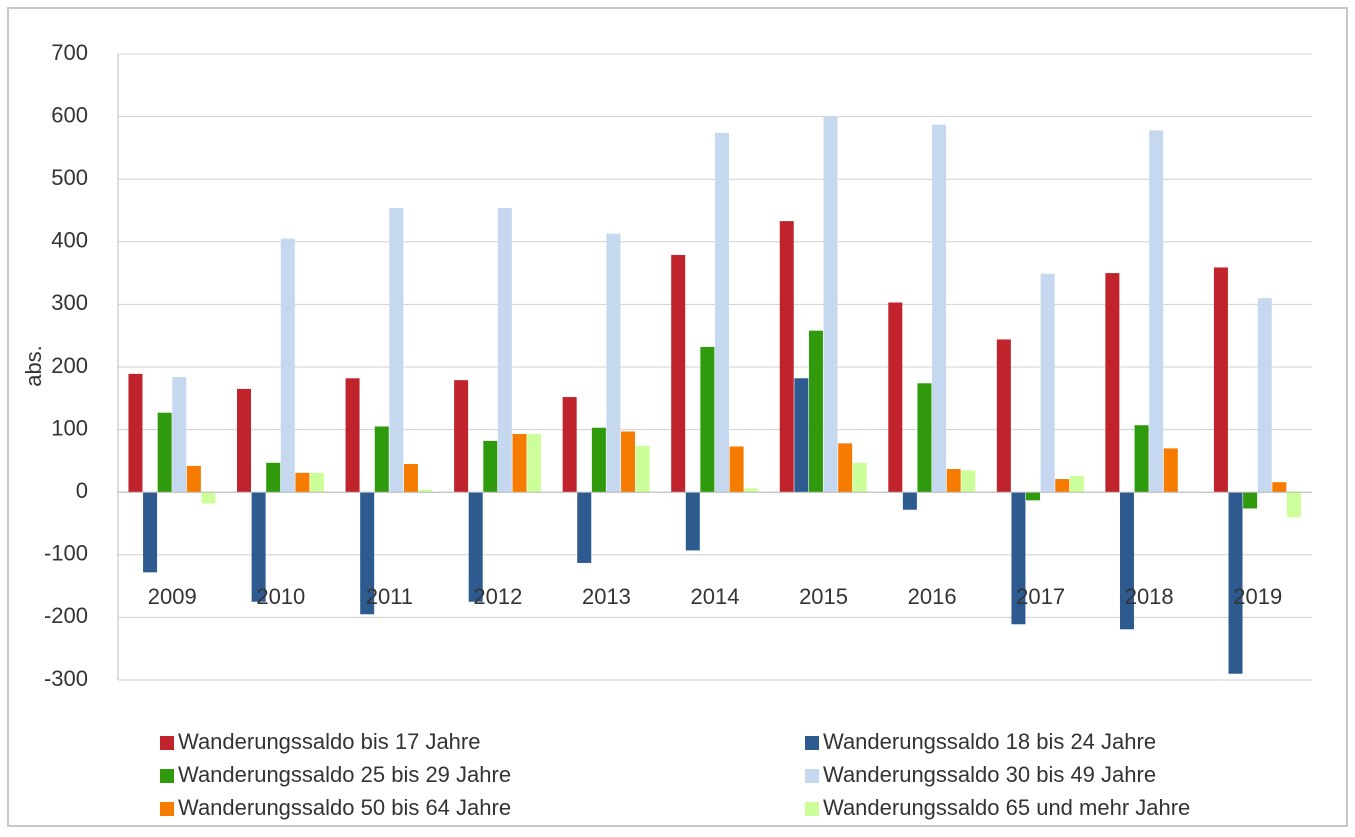  What do you see at coordinates (1149, 596) in the screenshot?
I see `x-tick-label: 2018` at bounding box center [1149, 596].